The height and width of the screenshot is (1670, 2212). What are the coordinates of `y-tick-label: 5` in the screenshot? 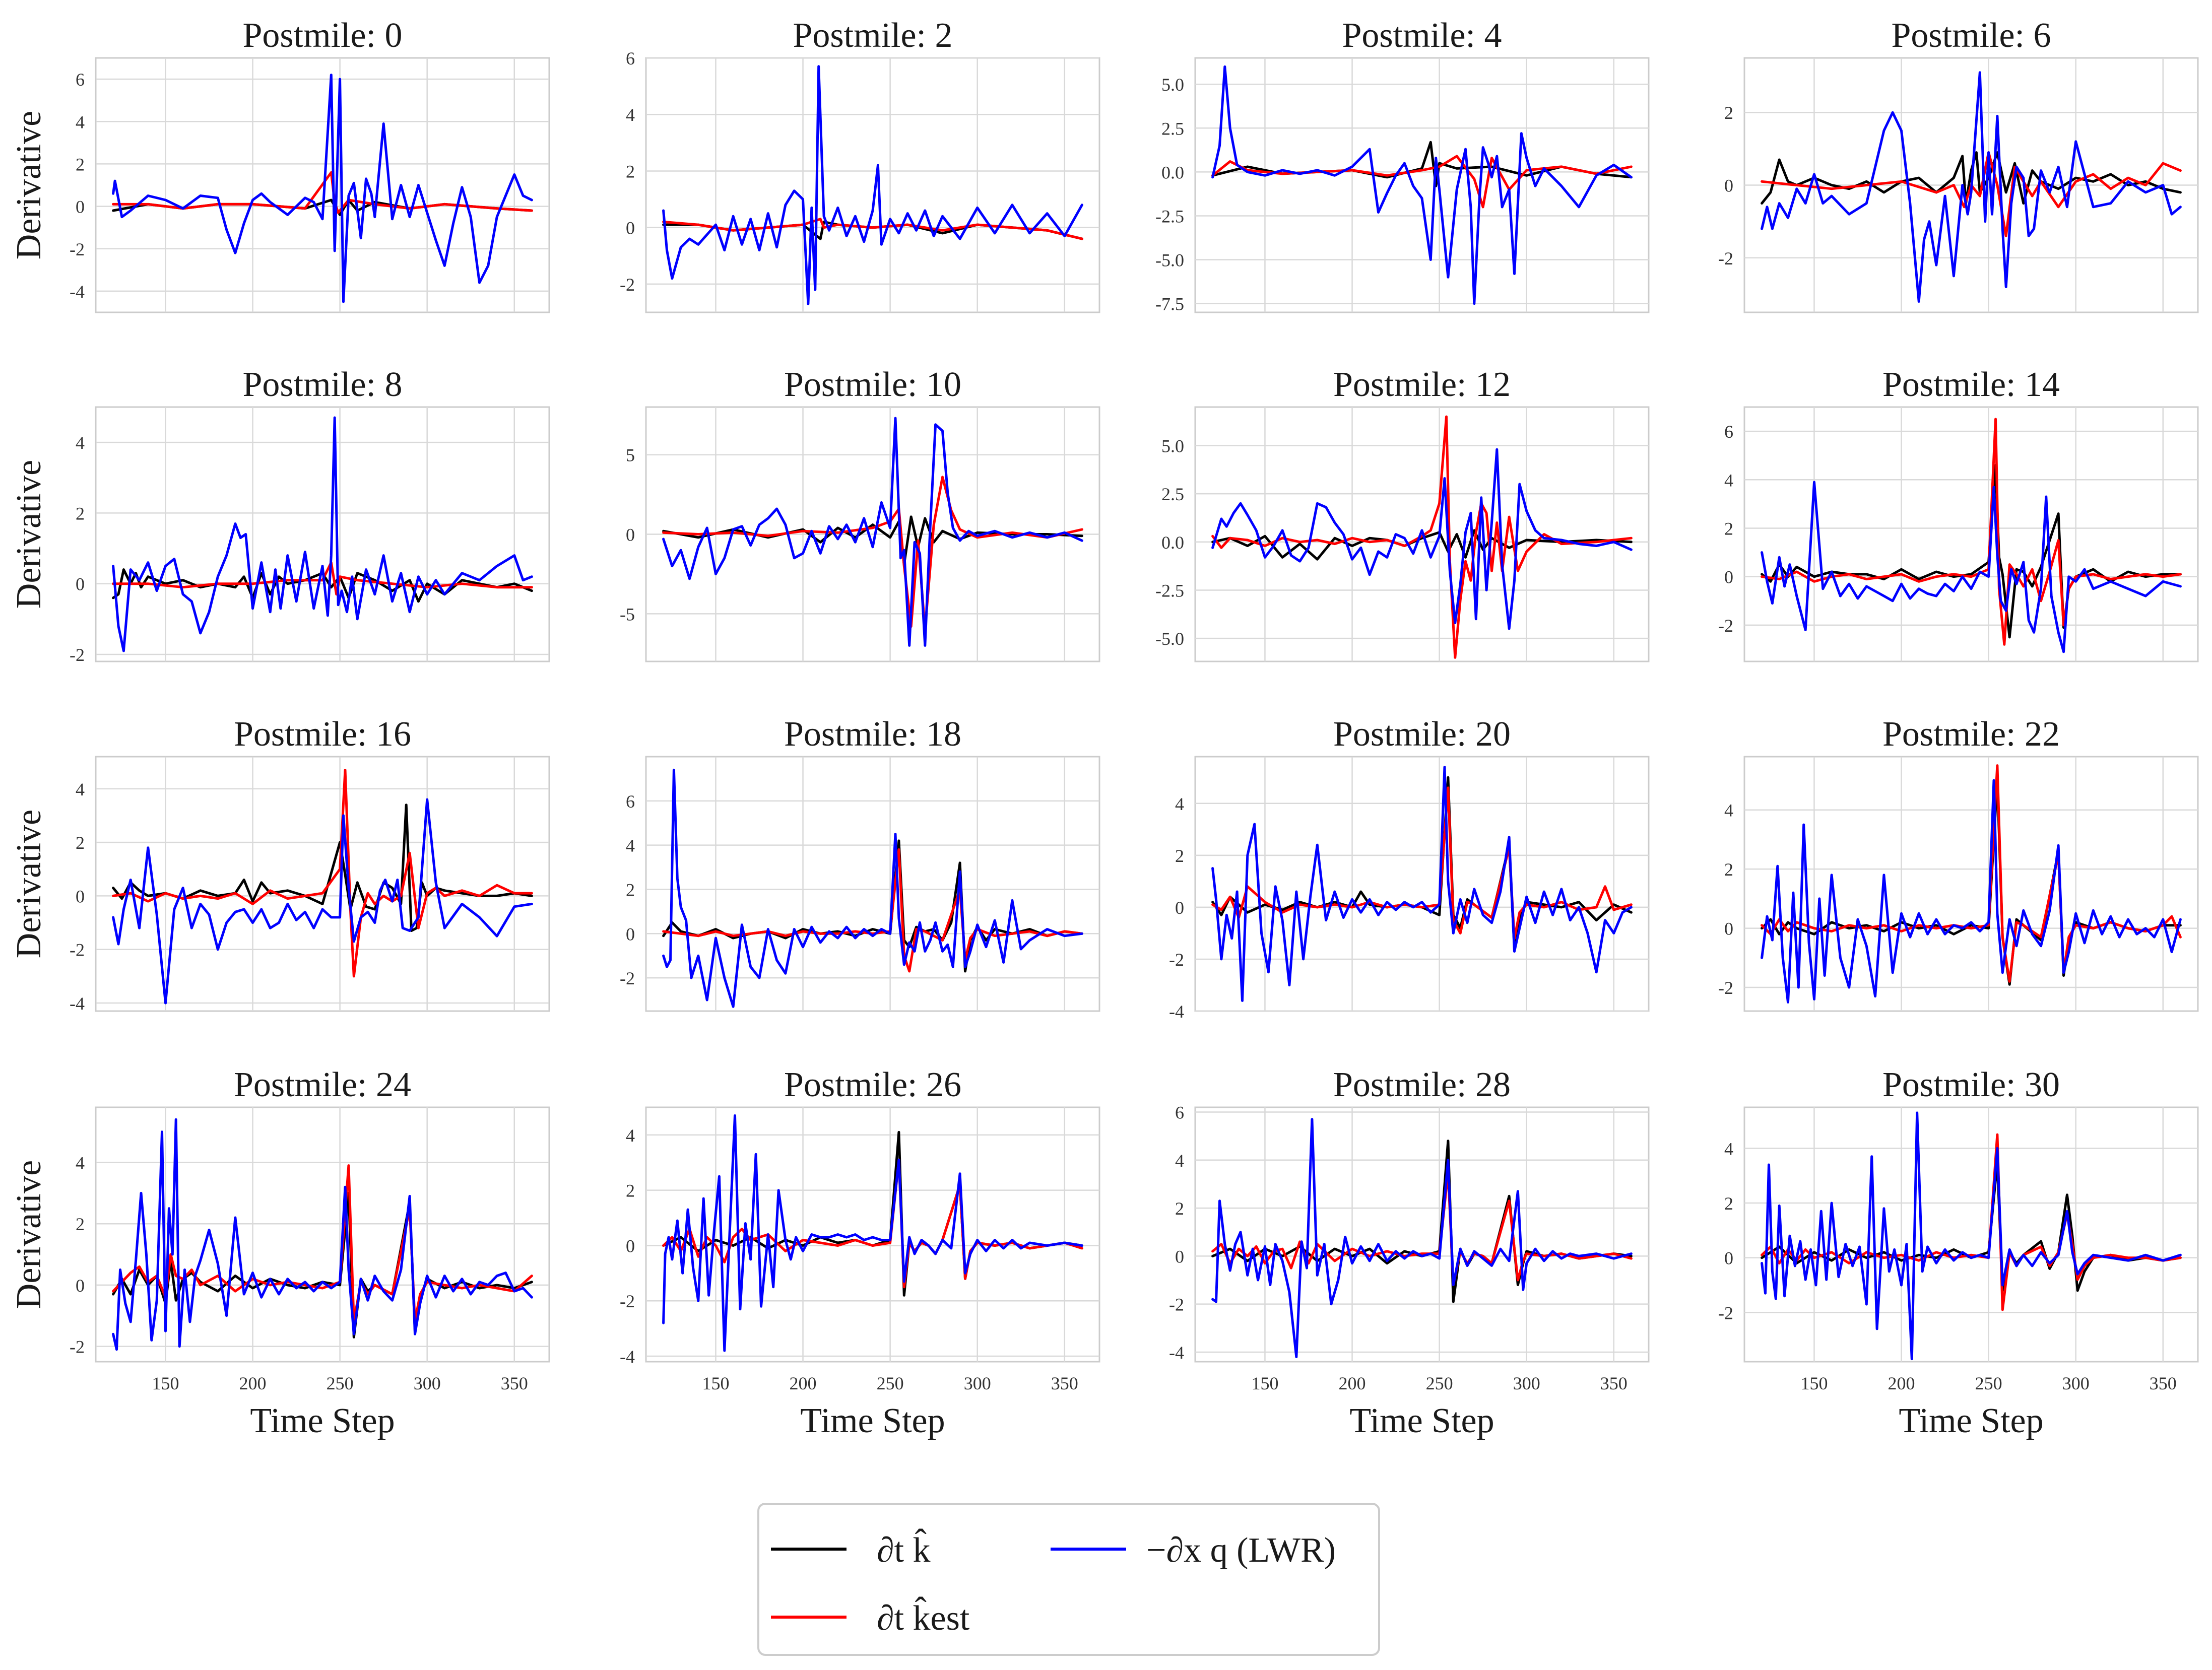 It's located at (630, 455).